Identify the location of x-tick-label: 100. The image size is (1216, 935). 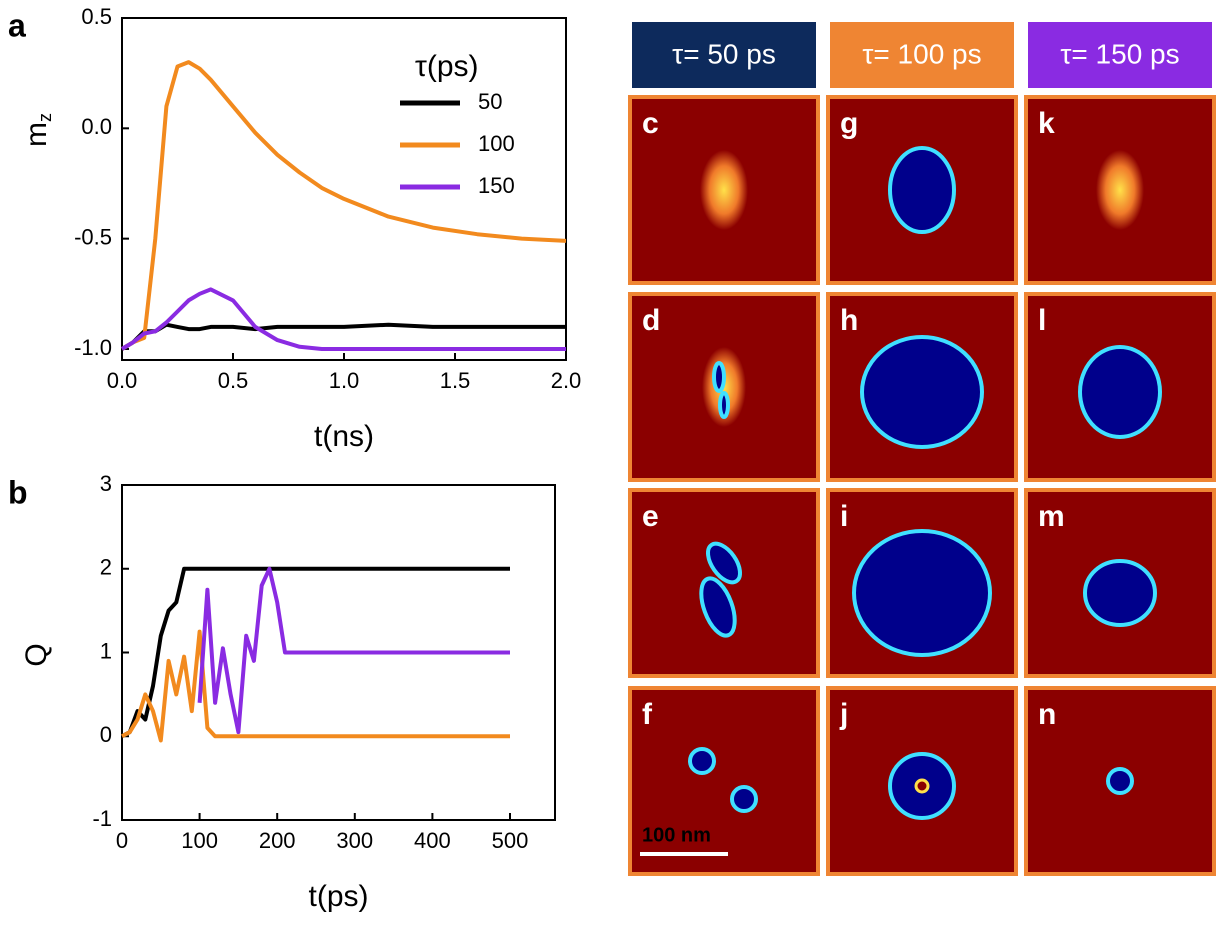
(199, 840).